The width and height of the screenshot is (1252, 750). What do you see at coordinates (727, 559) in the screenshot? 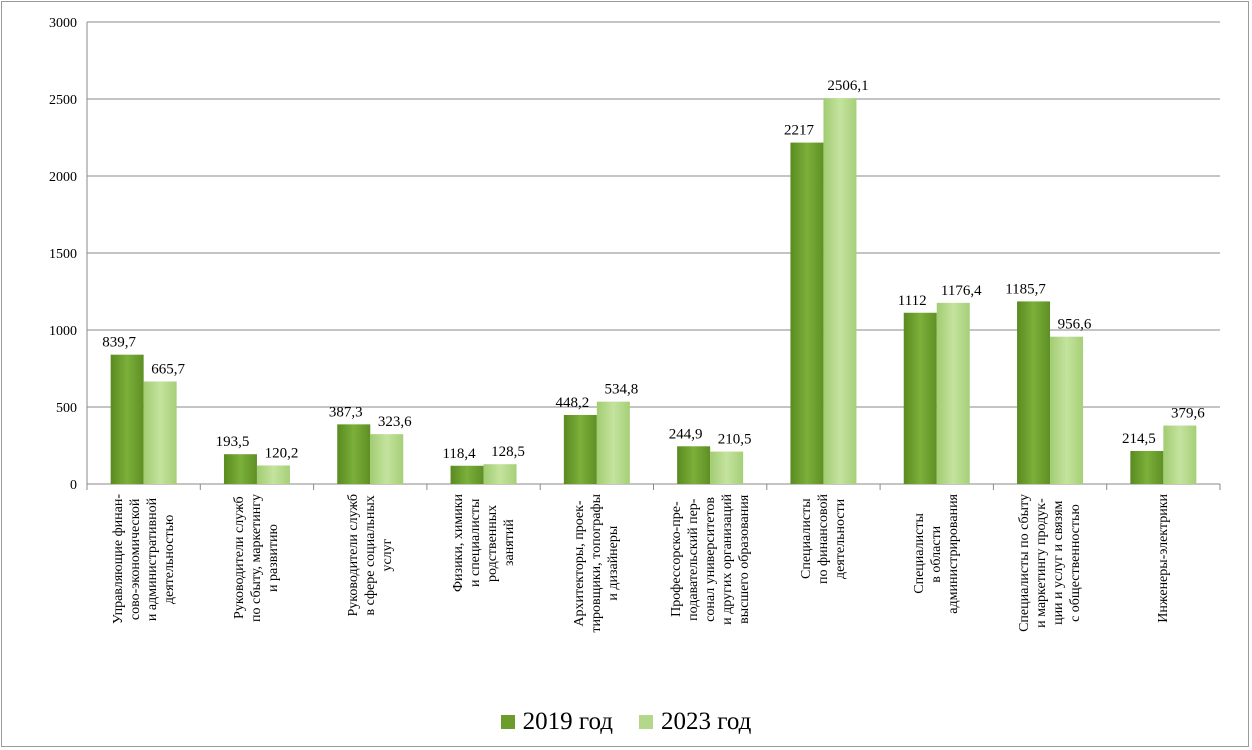
I see `x-category-line: и других организаций` at bounding box center [727, 559].